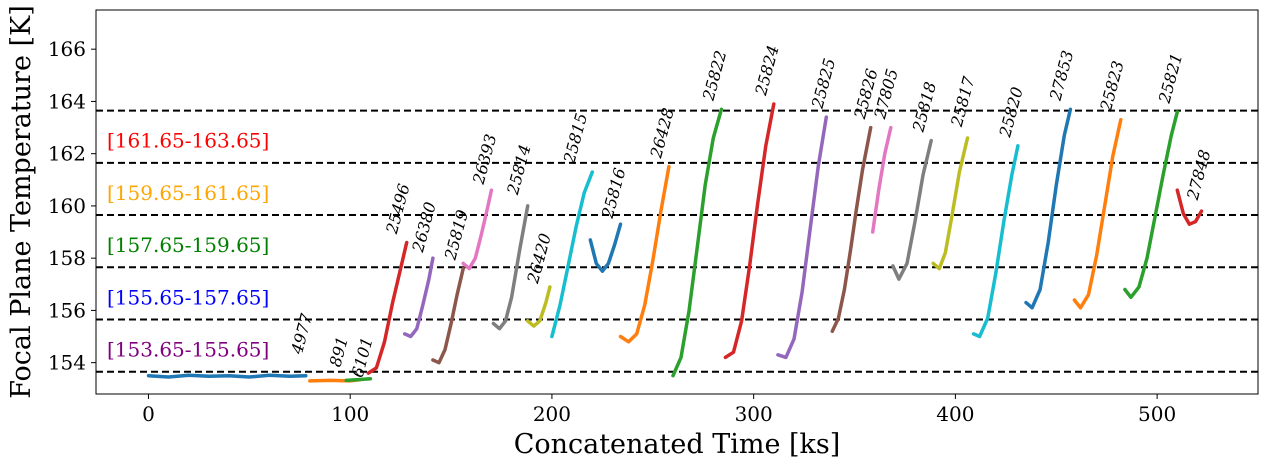 The height and width of the screenshot is (469, 1267). What do you see at coordinates (767, 70) in the screenshot?
I see `obs-label-25824: 25824` at bounding box center [767, 70].